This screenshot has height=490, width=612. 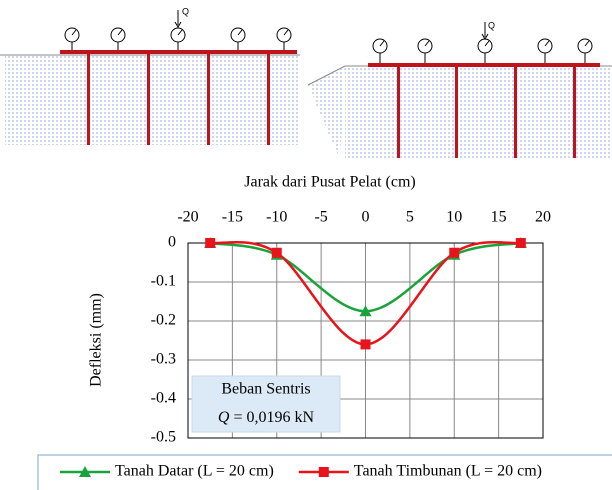 What do you see at coordinates (172, 242) in the screenshot?
I see `y-tick-label: 0` at bounding box center [172, 242].